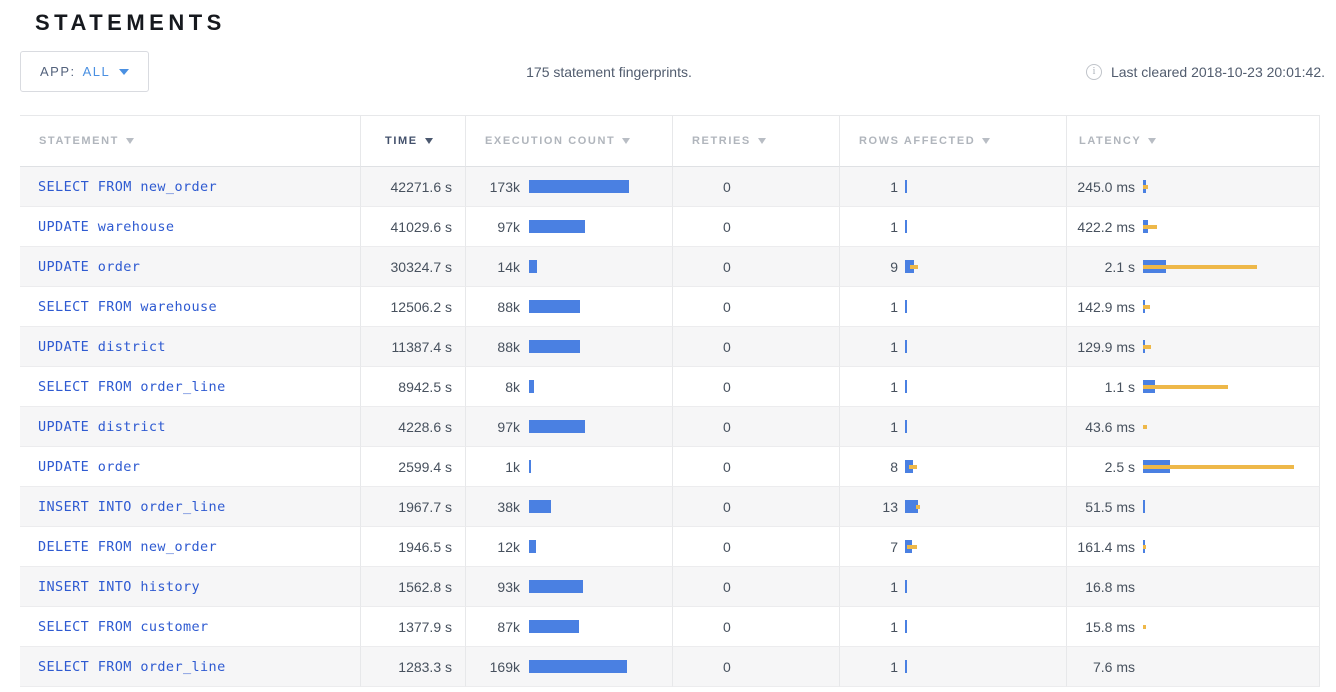  I want to click on time-value: 1377.9 s, so click(413, 627).